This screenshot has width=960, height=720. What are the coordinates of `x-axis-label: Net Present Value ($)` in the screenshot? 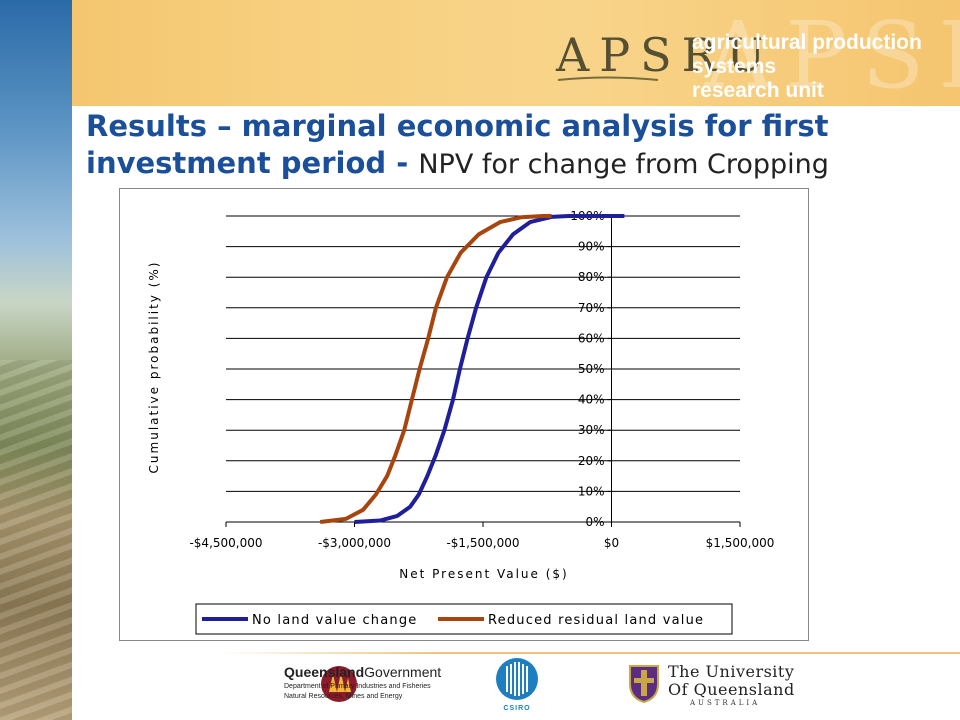 It's located at (483, 574).